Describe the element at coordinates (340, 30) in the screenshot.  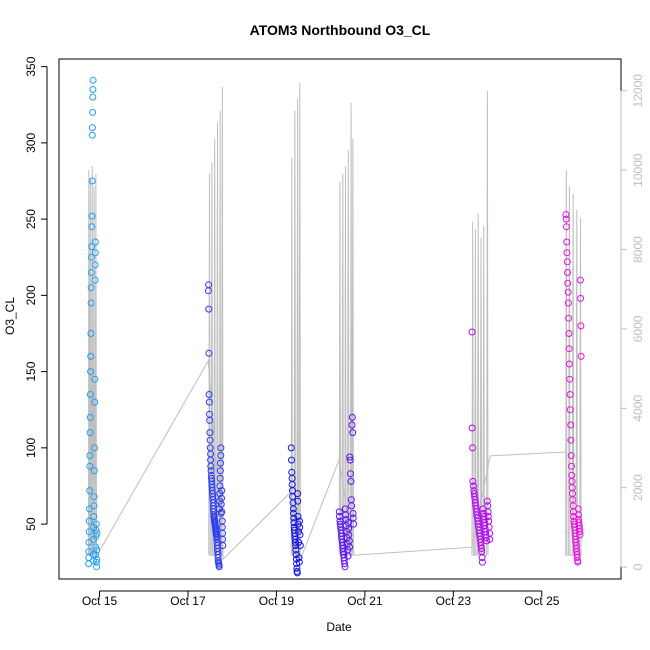
I see `chart-title: ATOM3 Northbound O3_CL` at that location.